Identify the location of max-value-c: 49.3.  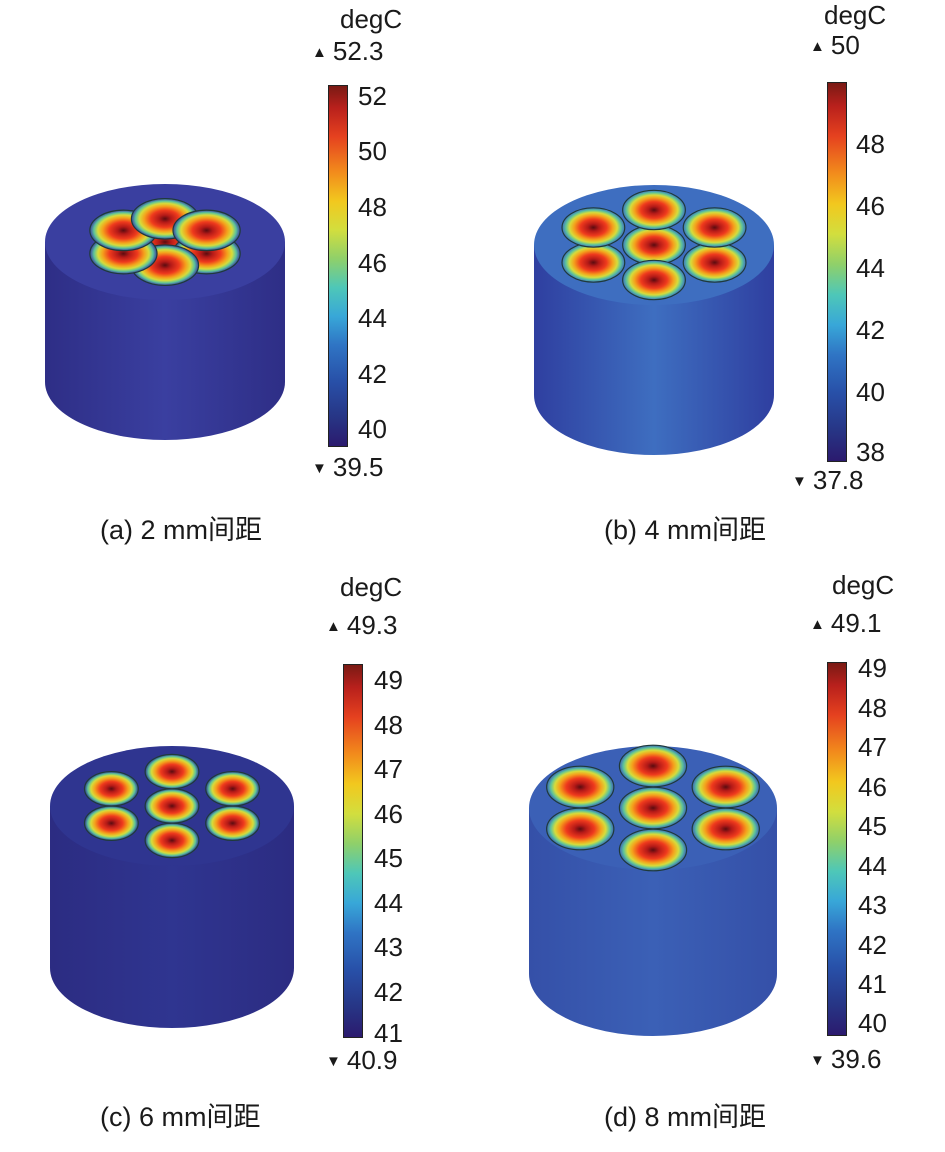
(372, 625).